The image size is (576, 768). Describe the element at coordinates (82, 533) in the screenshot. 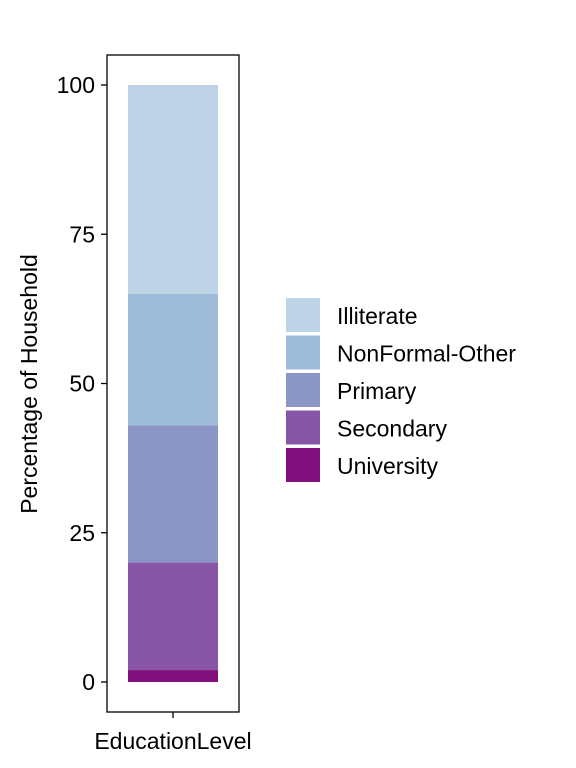

I see `y-tick-label: 25` at that location.